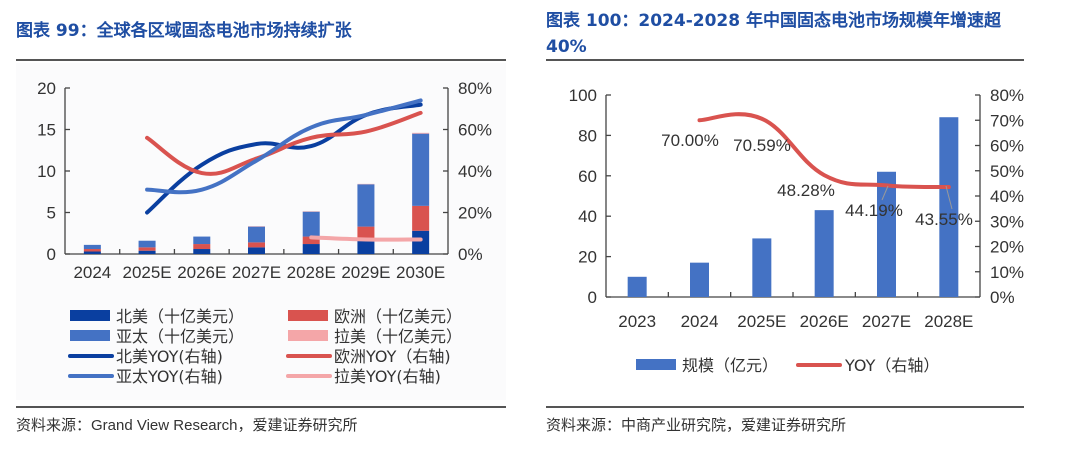 The image size is (1080, 459). What do you see at coordinates (774, 21) in the screenshot?
I see `right-chart-title-line1: 图表 100：2024-2028 年中国固态电池市场规模年增速超` at bounding box center [774, 21].